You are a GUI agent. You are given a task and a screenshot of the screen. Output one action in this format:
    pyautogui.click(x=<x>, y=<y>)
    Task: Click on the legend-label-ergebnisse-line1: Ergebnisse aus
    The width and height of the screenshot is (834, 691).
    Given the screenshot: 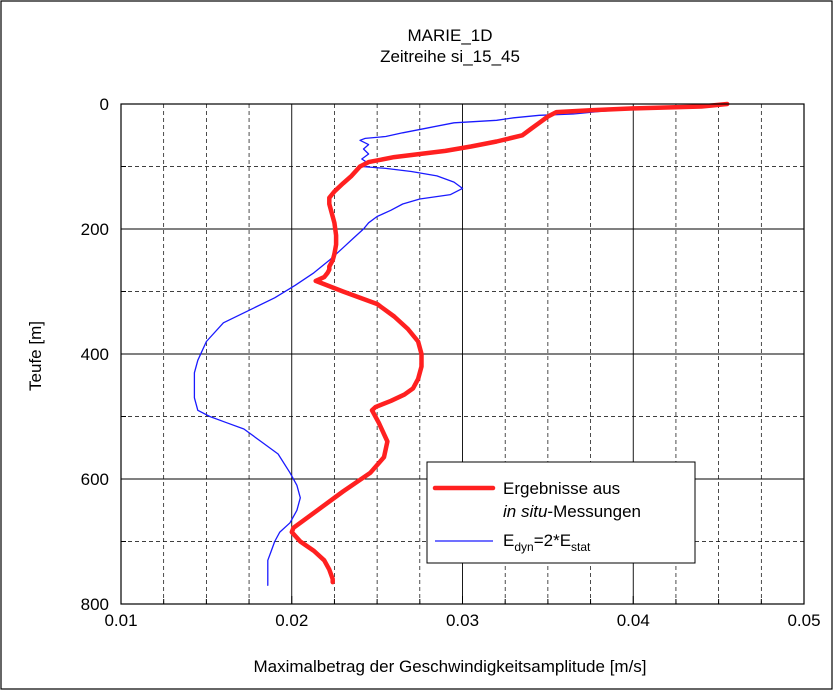 What is the action you would take?
    pyautogui.click(x=561, y=488)
    